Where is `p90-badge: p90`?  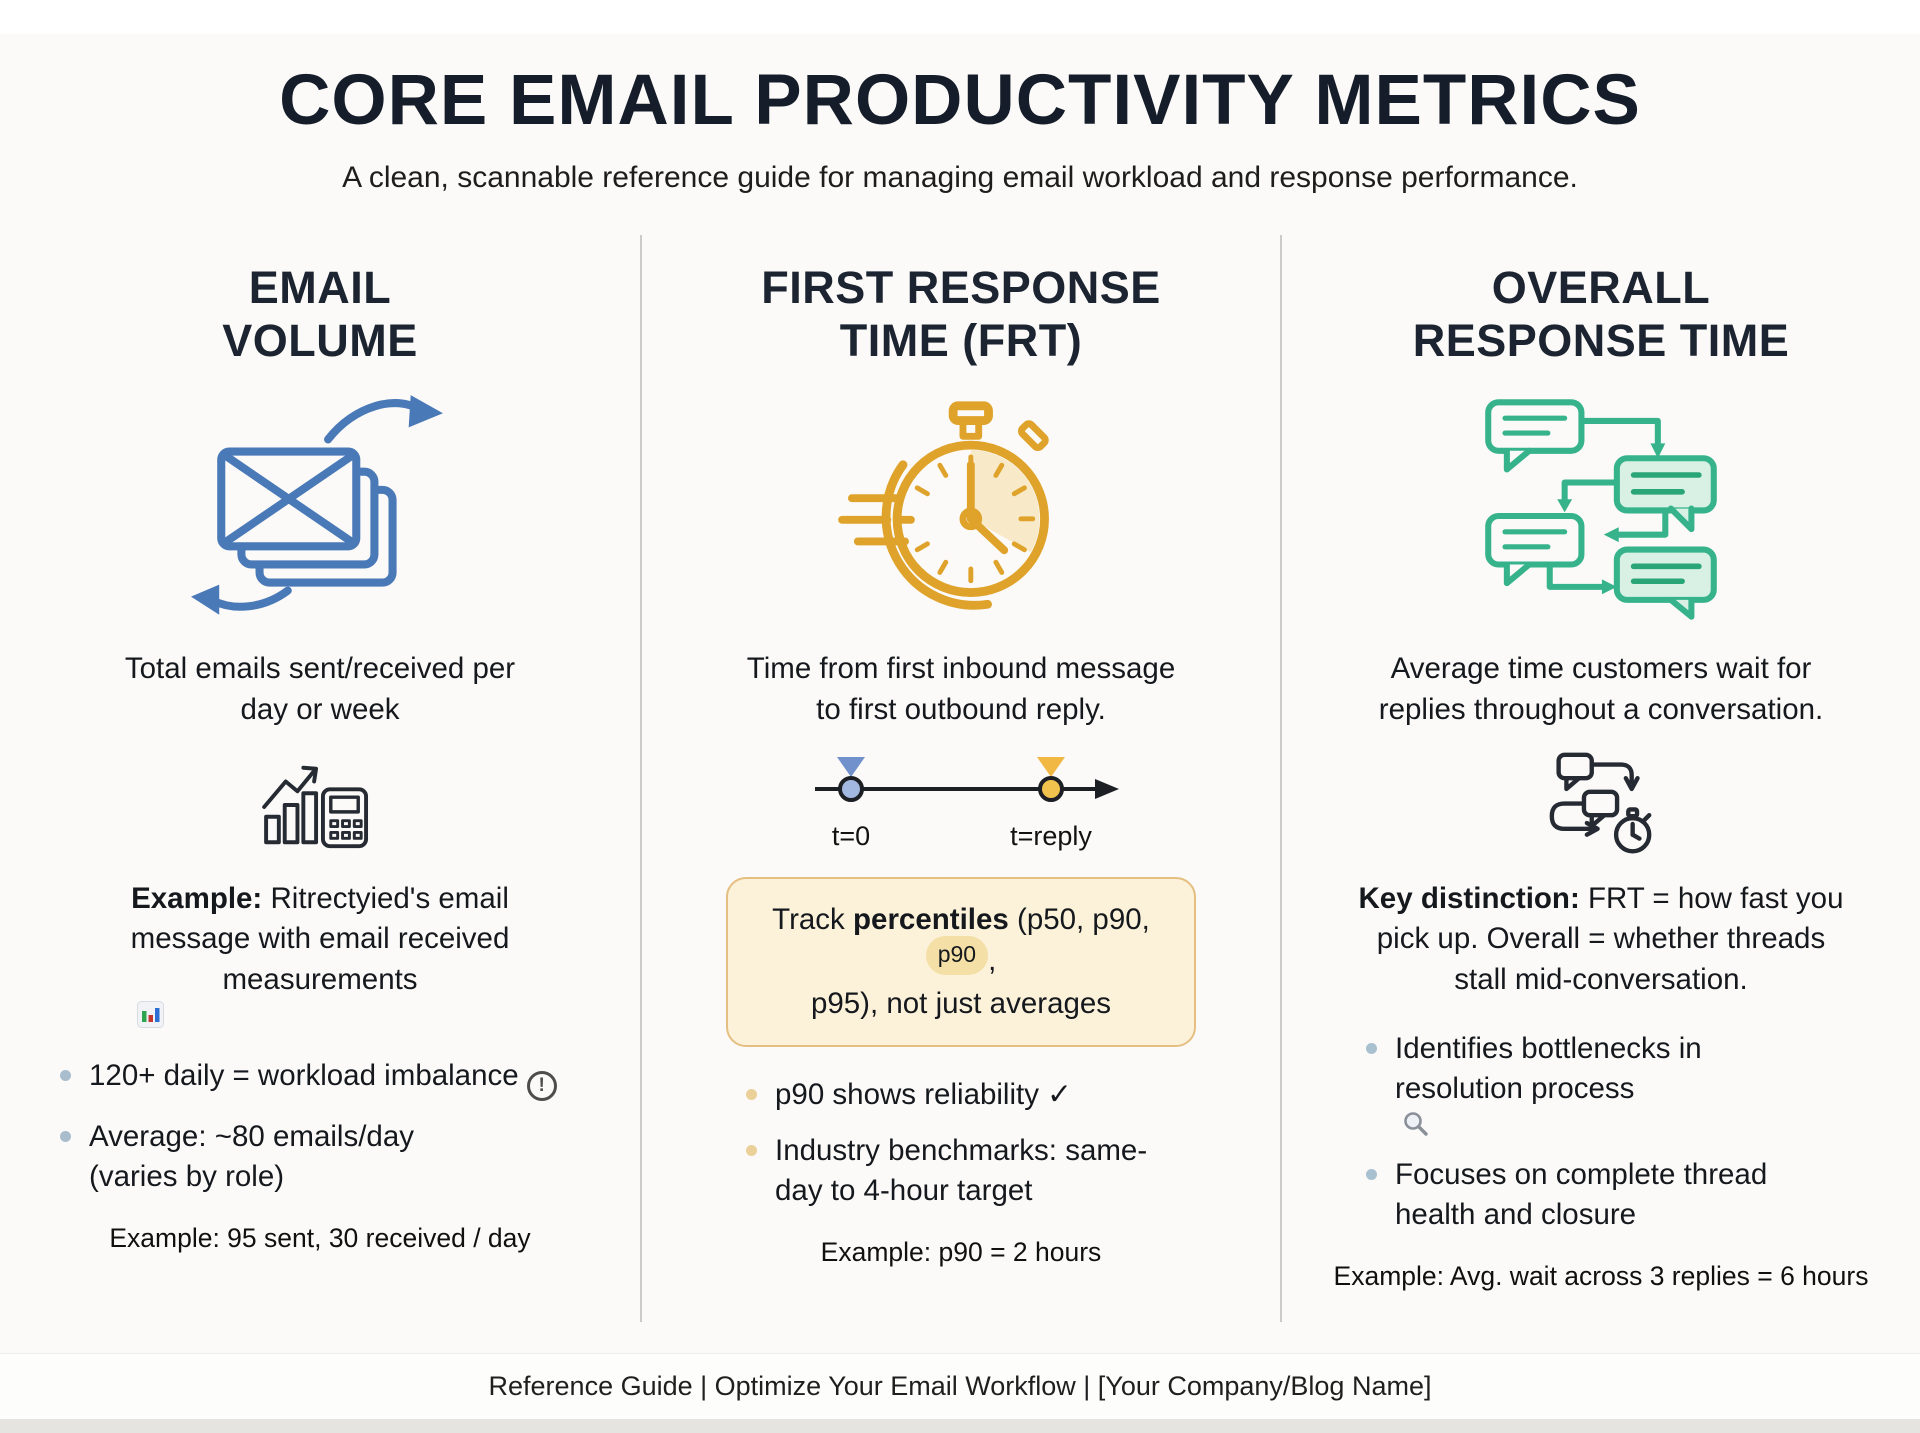
p90-badge: p90 is located at coordinates (957, 956).